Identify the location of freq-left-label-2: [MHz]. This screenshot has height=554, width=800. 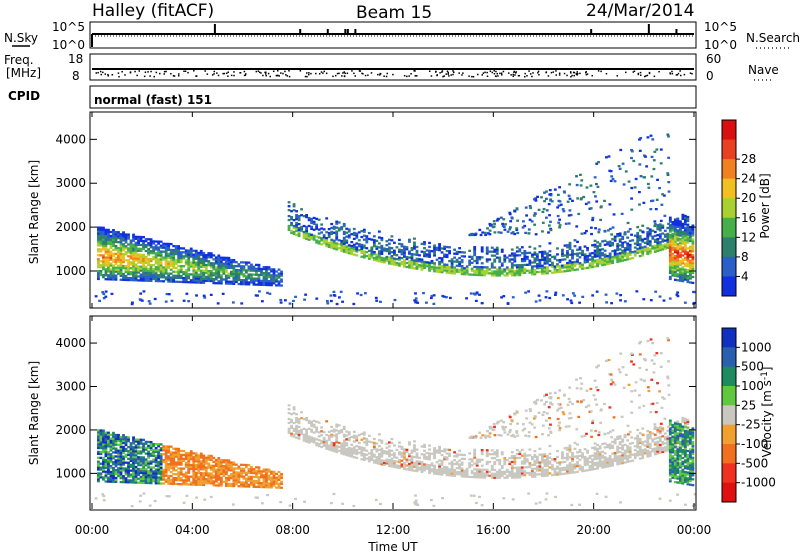
(23, 73).